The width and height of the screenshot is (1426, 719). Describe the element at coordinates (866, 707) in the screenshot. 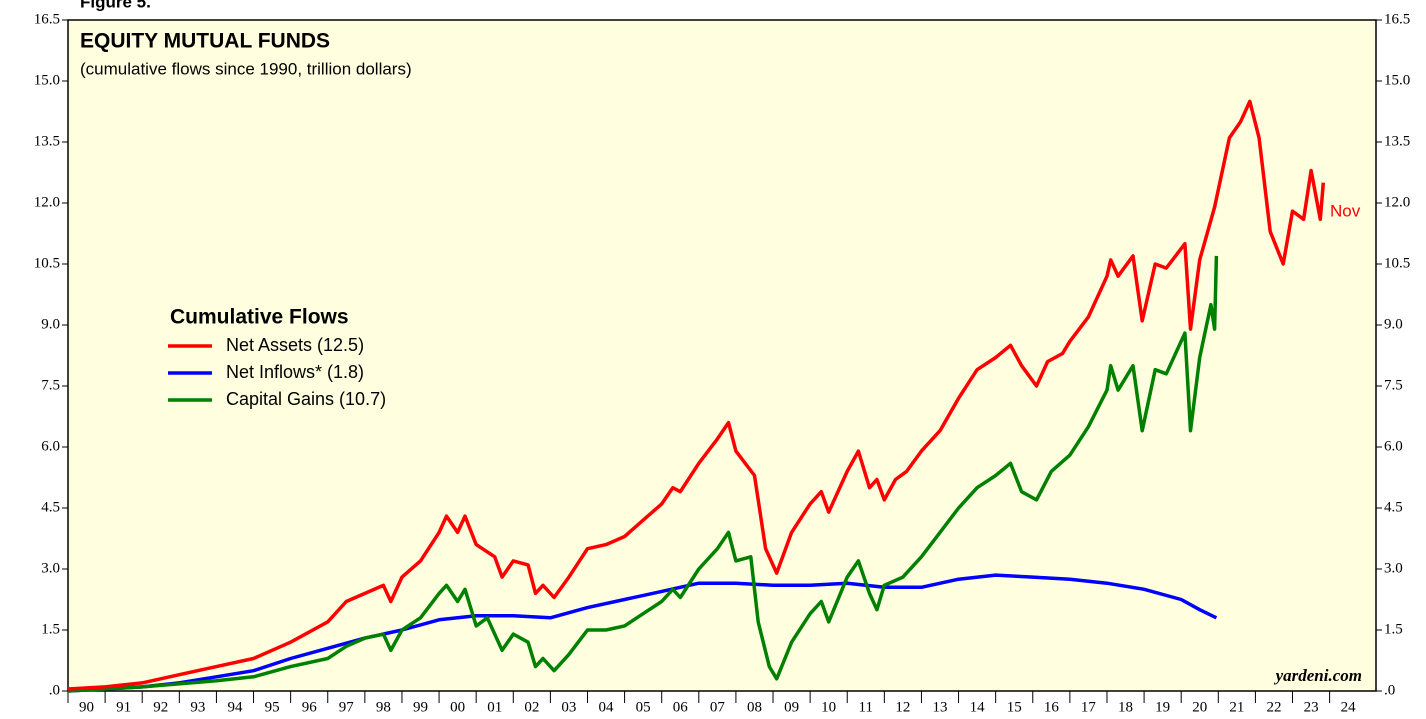

I see `x-tick-label: 11` at that location.